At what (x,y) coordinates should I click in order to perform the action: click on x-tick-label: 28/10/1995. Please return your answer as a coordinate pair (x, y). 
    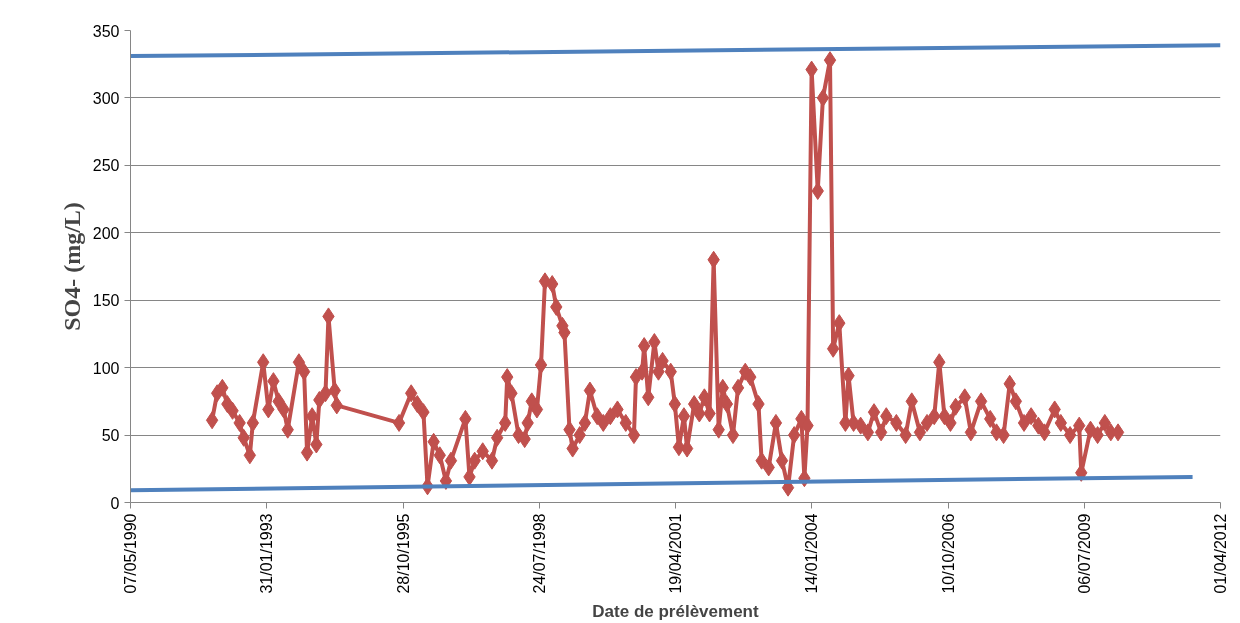
    Looking at the image, I should click on (403, 553).